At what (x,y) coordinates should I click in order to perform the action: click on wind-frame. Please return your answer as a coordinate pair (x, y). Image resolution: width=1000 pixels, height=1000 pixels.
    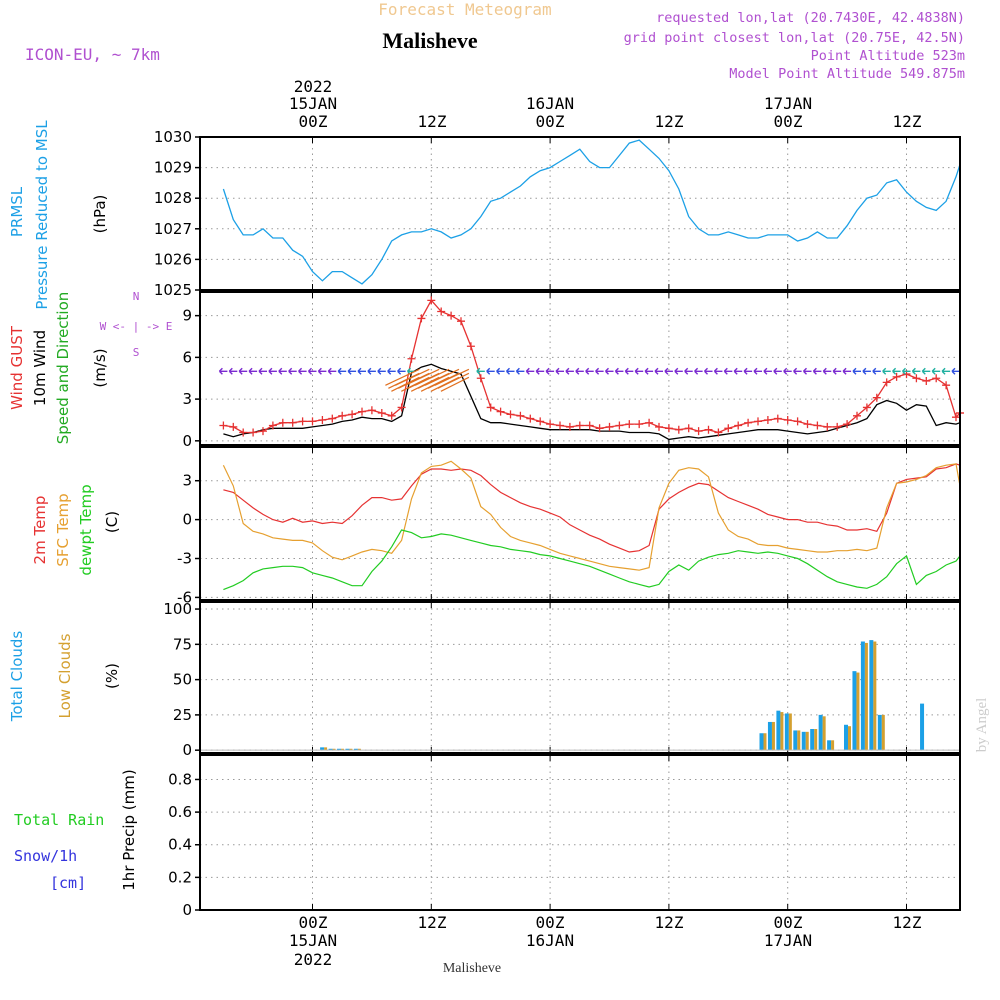
    Looking at the image, I should click on (580, 368).